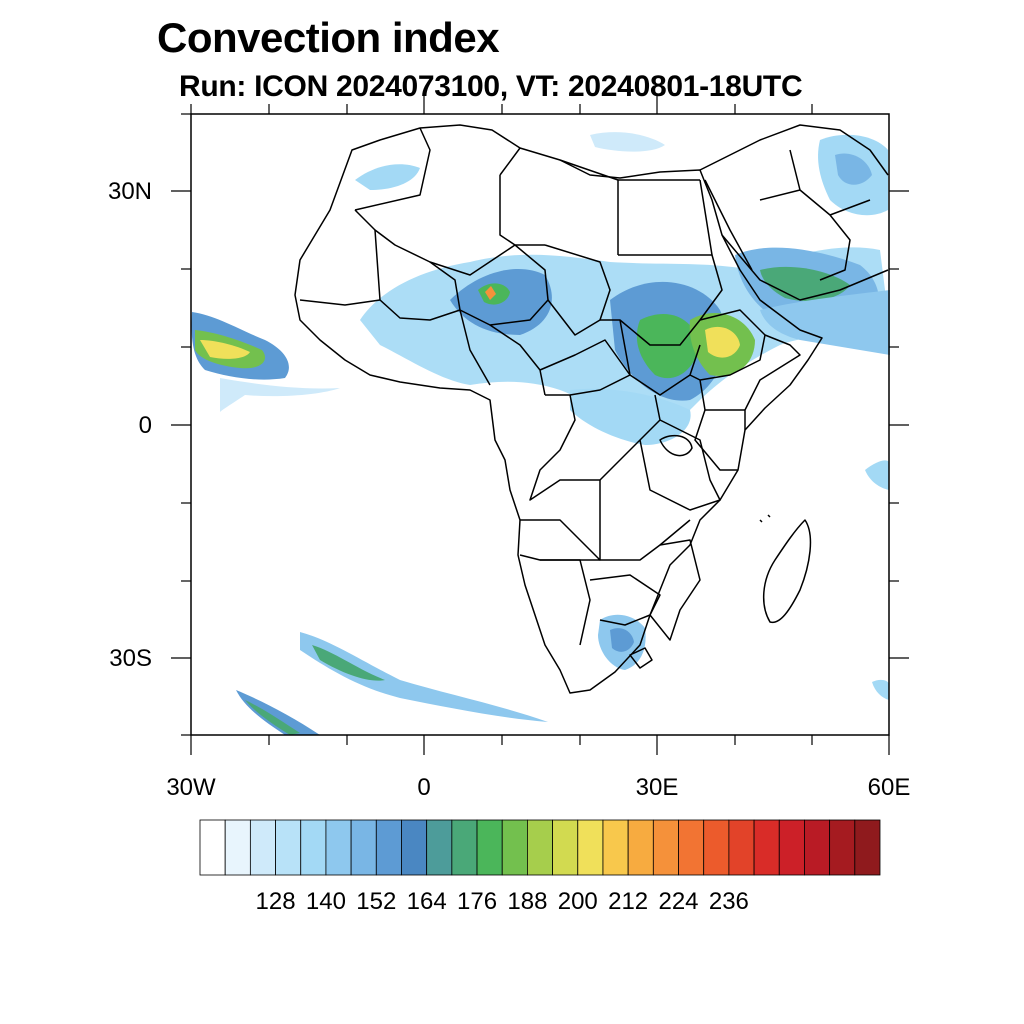 Image resolution: width=1024 pixels, height=1024 pixels. Describe the element at coordinates (728, 225) in the screenshot. I see `red-sea-inner` at that location.